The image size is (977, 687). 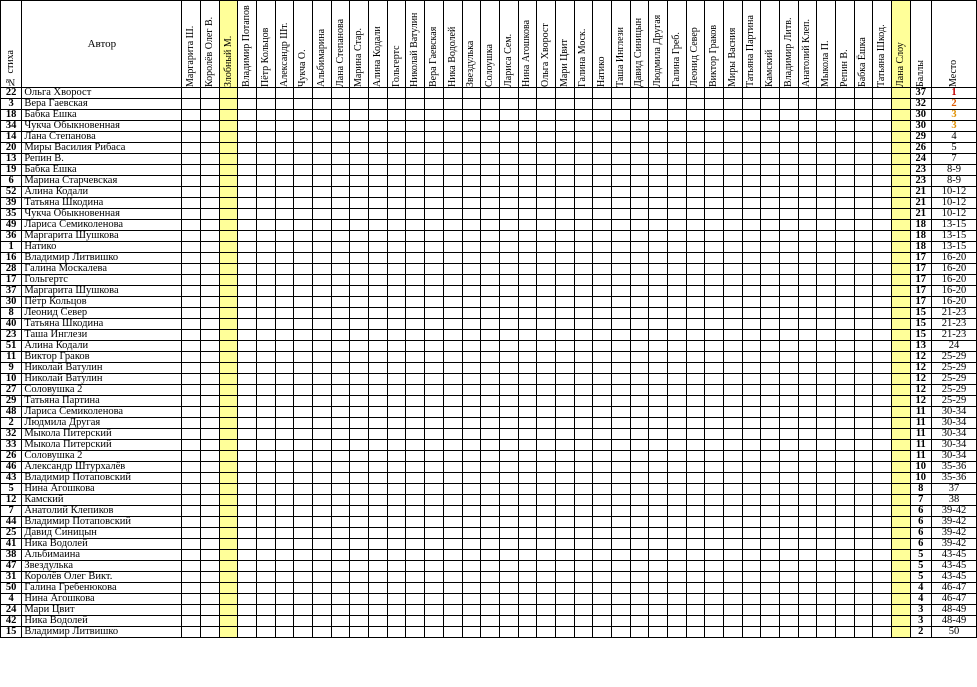 What do you see at coordinates (953, 302) in the screenshot?
I see `place-cell: 16-20` at bounding box center [953, 302].